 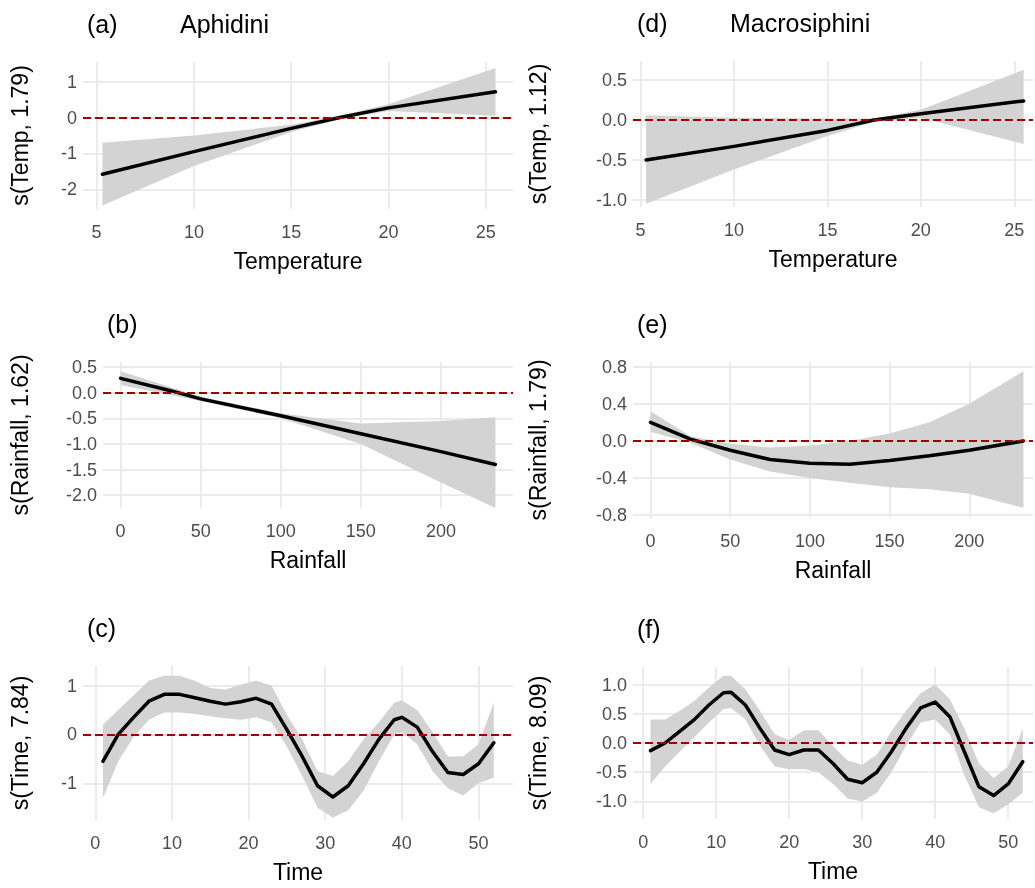 I want to click on y-axis-title: s(Time, 7.84), so click(x=19, y=743).